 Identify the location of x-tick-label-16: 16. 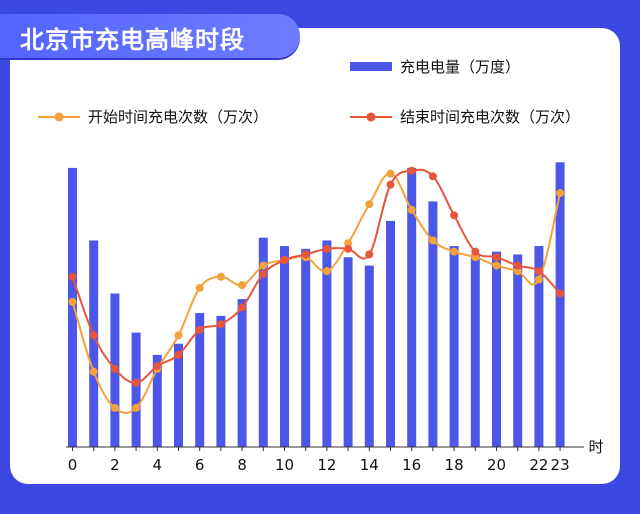
(411, 465).